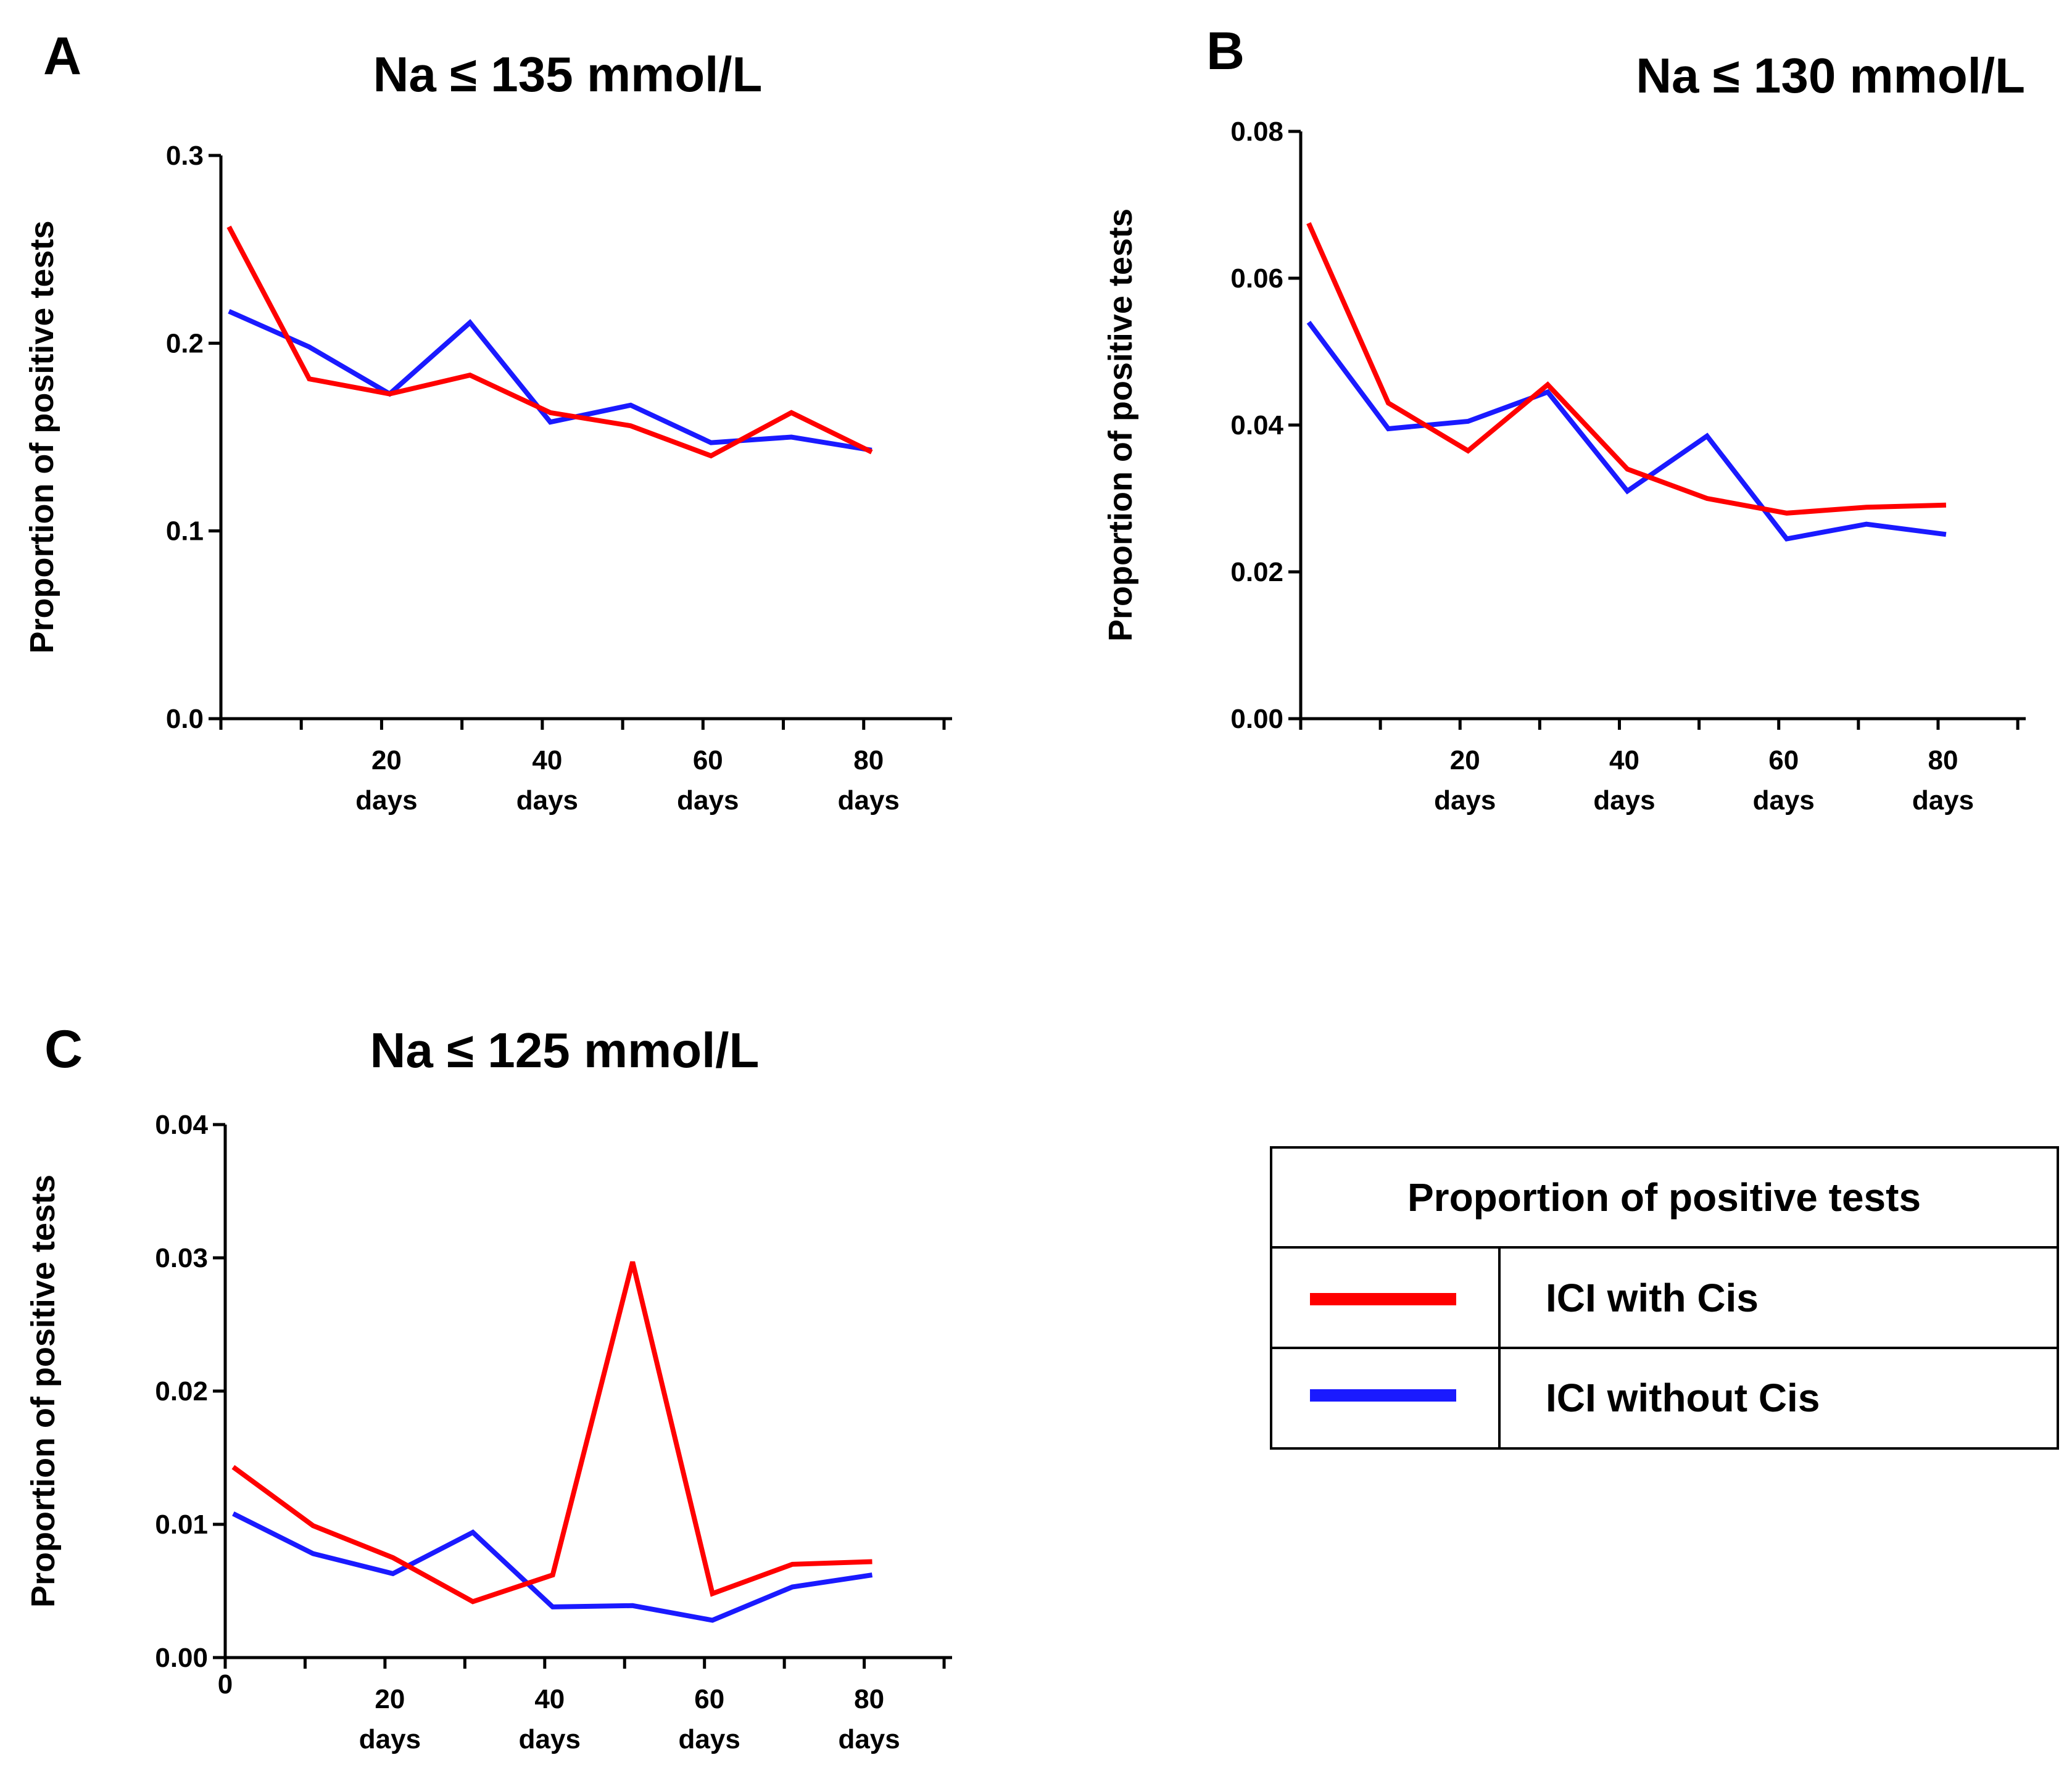  I want to click on panel-a-x-tick-label: 20, so click(386, 760).